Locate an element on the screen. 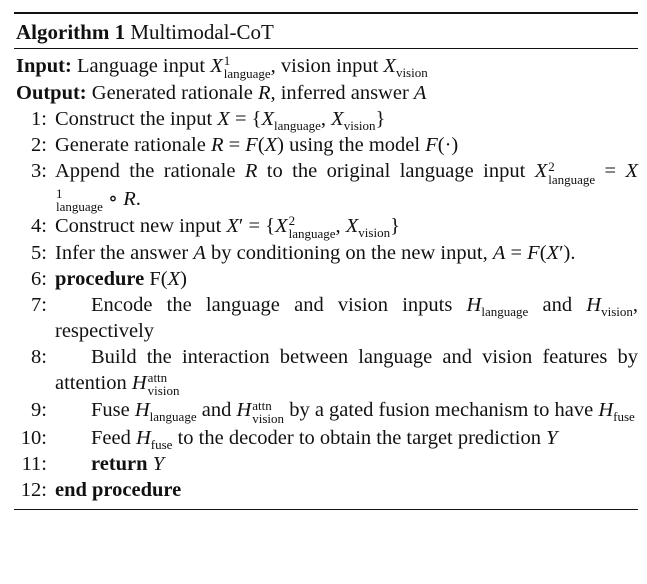 The height and width of the screenshot is (584, 647). line-text: F( is located at coordinates (158, 279).